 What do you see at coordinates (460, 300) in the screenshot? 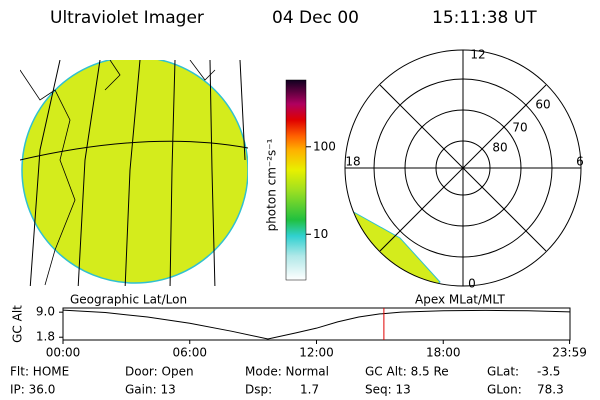
I see `apex-label: Apex MLat/MLT` at bounding box center [460, 300].